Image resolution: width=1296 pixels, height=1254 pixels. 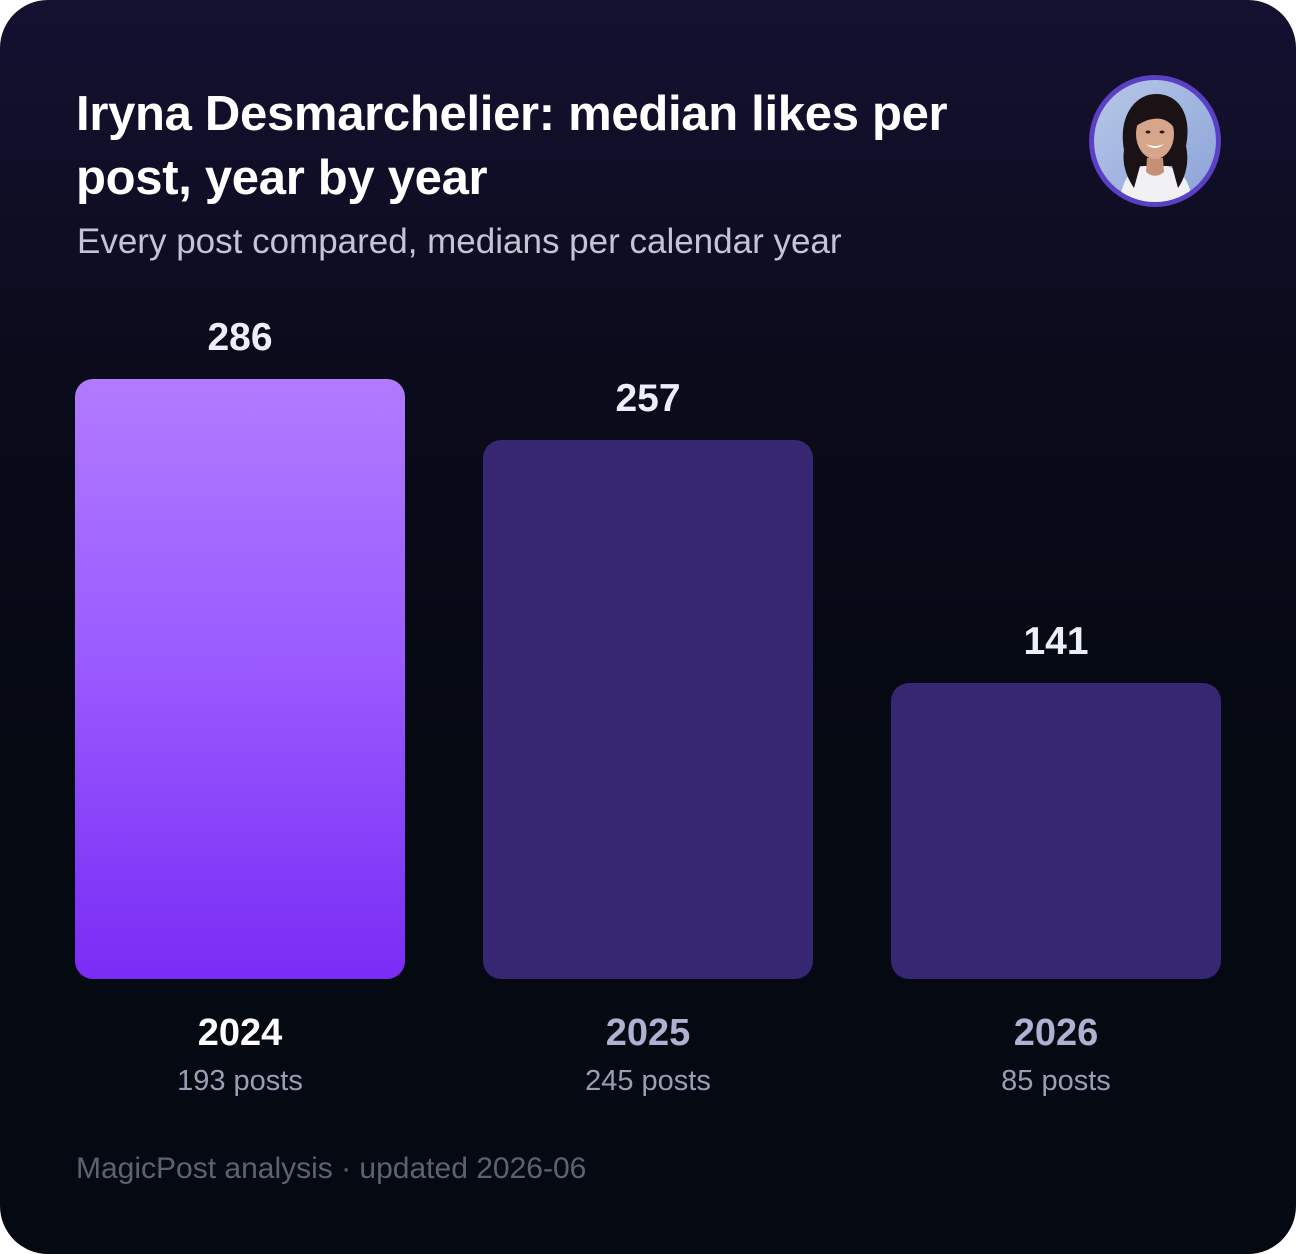 What do you see at coordinates (331, 1168) in the screenshot?
I see `footer-credit: MagicPost analysis · updated 2026-06` at bounding box center [331, 1168].